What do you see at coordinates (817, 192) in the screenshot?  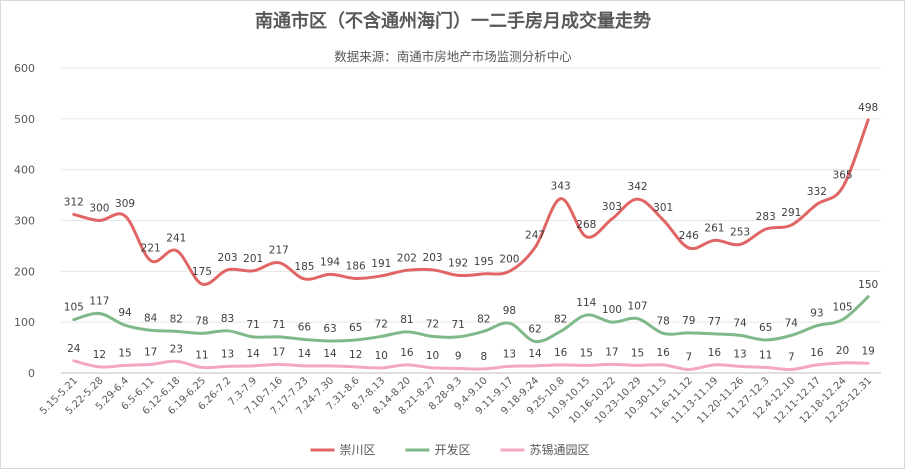 I see `data-label: 332` at bounding box center [817, 192].